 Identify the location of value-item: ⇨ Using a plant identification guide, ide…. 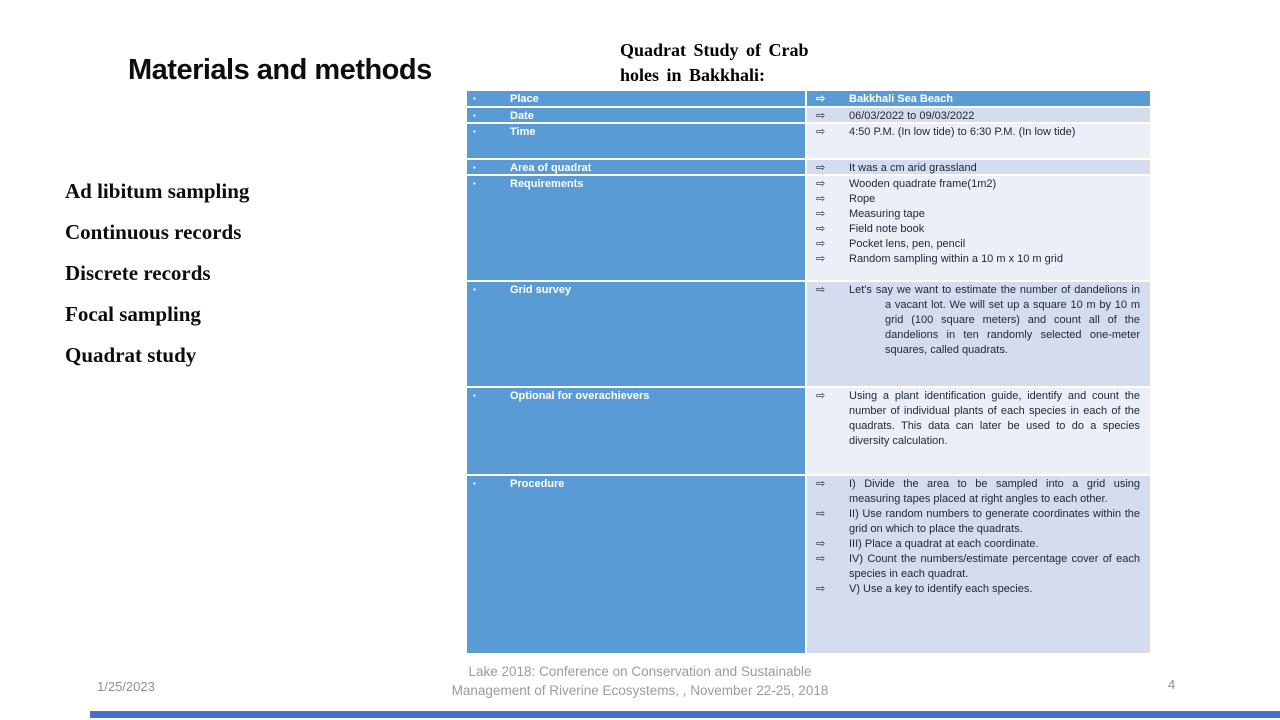
(978, 419).